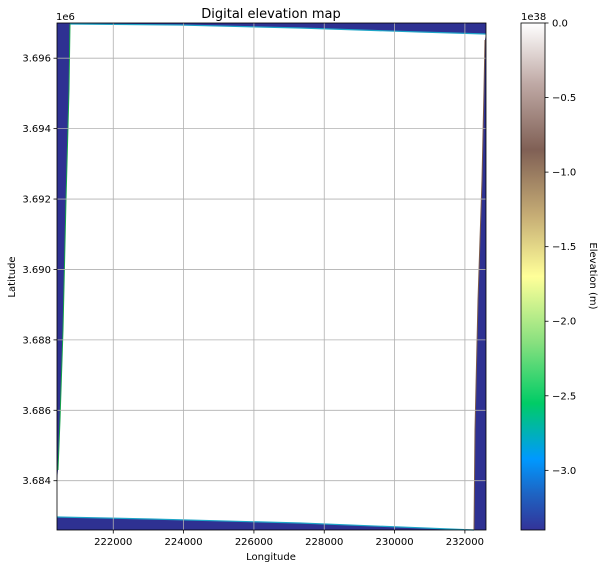  Describe the element at coordinates (36, 129) in the screenshot. I see `y-tick-label: 3.694` at that location.